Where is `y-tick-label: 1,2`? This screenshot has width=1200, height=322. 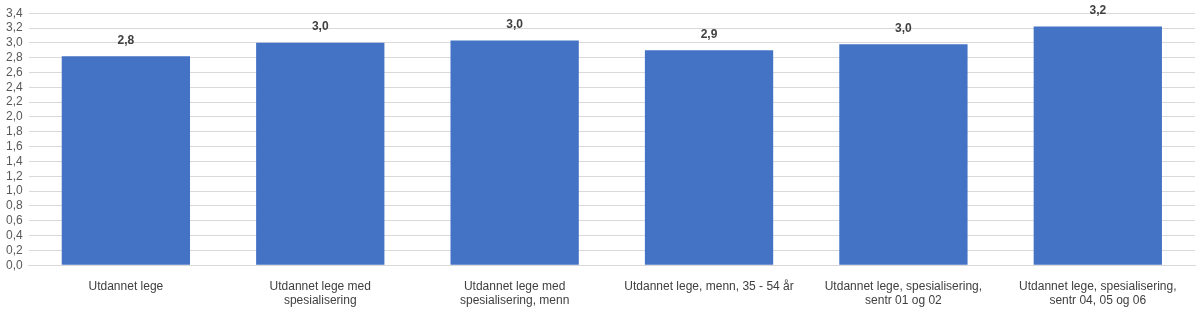
y-tick-label: 1,2 is located at coordinates (14, 175).